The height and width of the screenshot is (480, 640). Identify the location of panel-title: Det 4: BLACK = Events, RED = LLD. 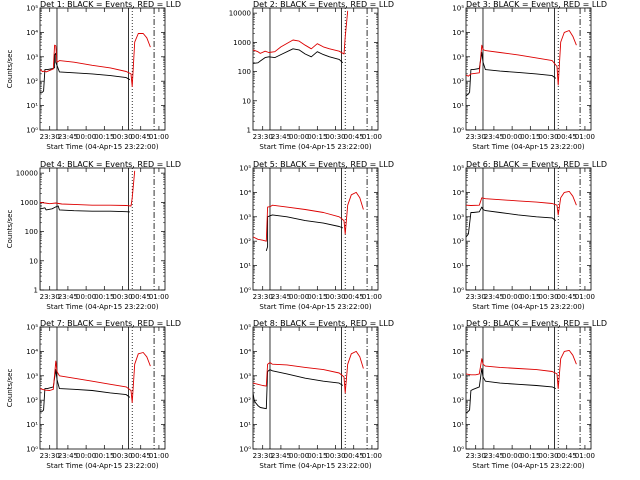
(110, 164).